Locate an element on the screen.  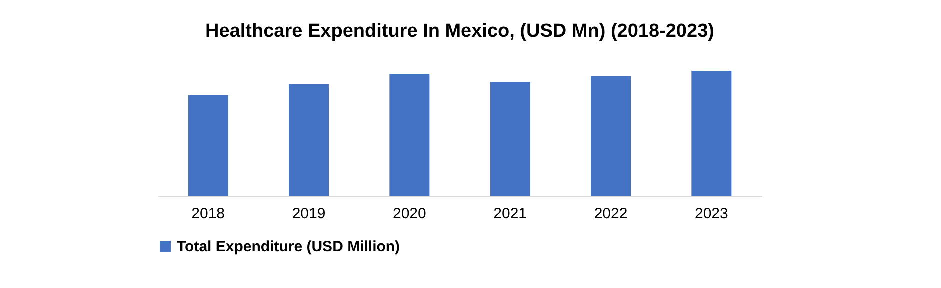
legend-label: Total Expenditure (USD Million) is located at coordinates (288, 247).